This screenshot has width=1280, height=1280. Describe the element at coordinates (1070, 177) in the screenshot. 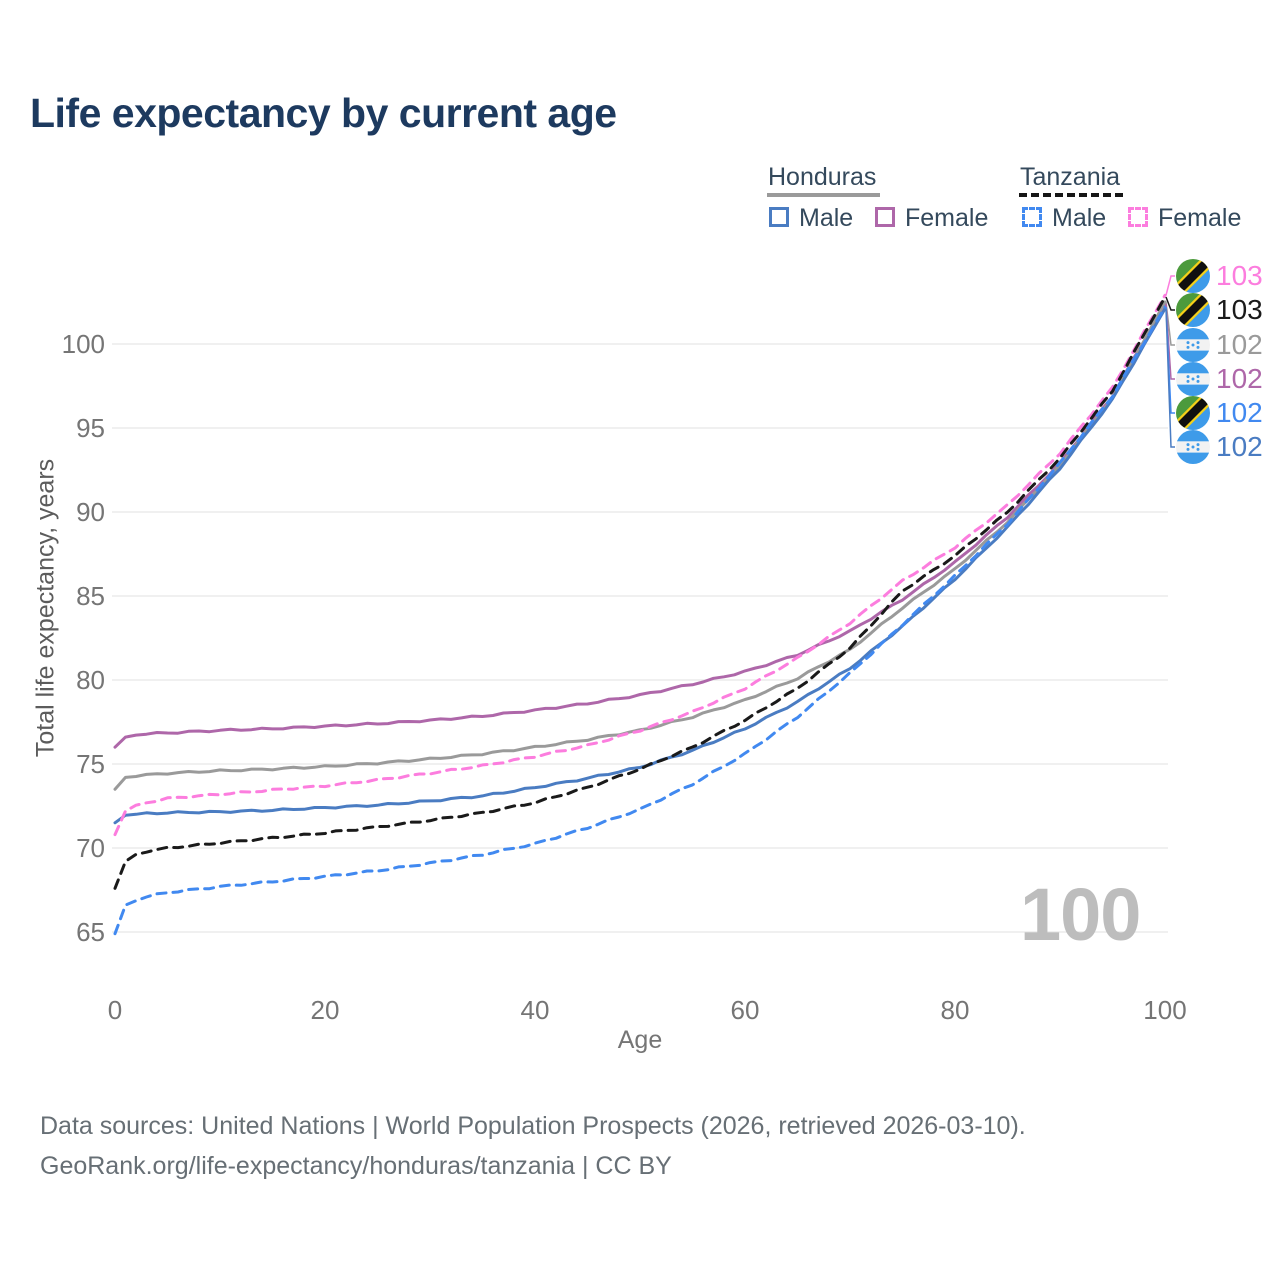

I see `legend-group-tanzania-label: Tanzania` at that location.